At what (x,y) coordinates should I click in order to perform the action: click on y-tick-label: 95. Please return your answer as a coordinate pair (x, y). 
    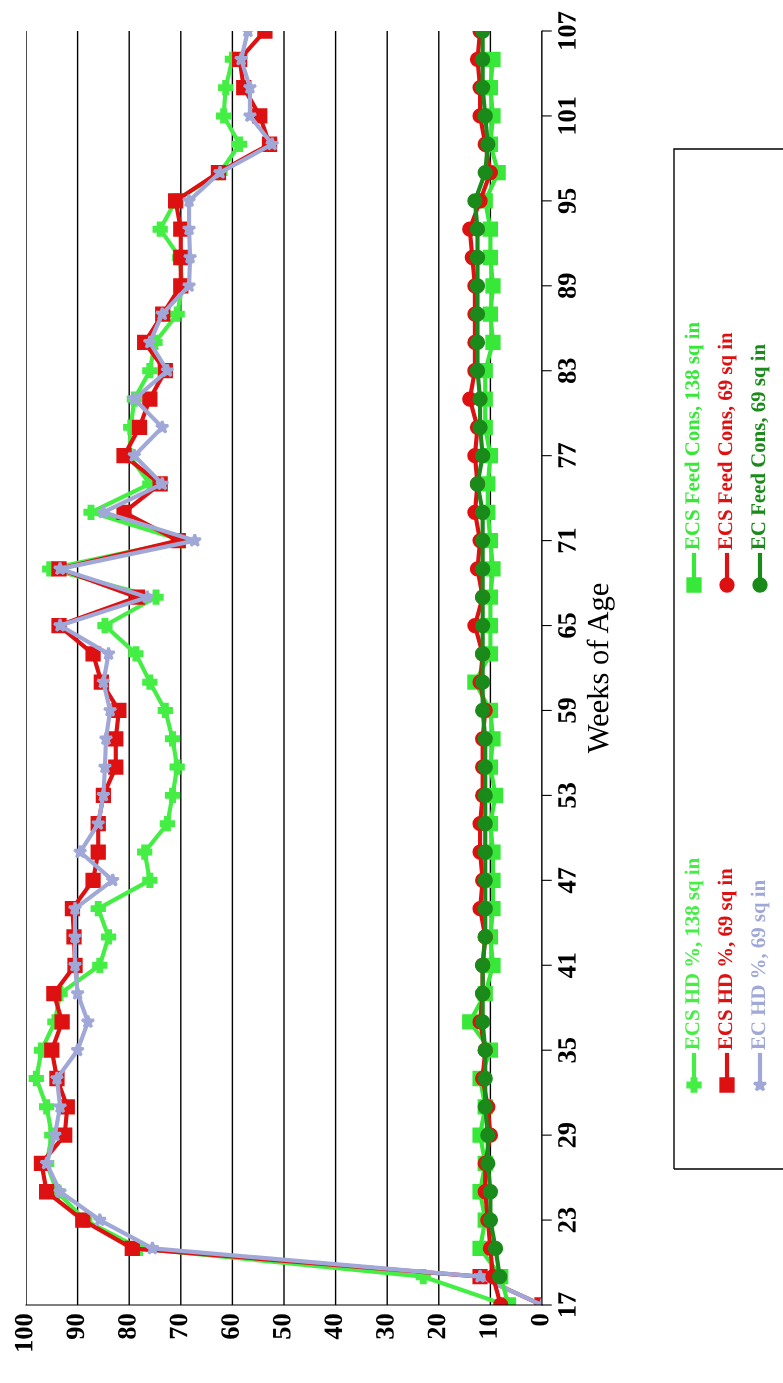
    Looking at the image, I should click on (567, 201).